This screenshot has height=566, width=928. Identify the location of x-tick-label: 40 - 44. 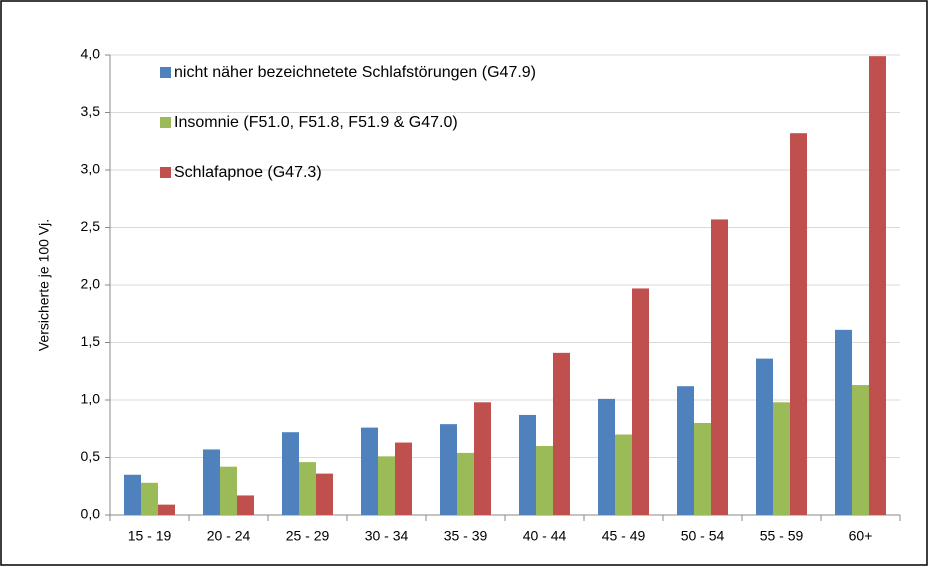
(545, 536).